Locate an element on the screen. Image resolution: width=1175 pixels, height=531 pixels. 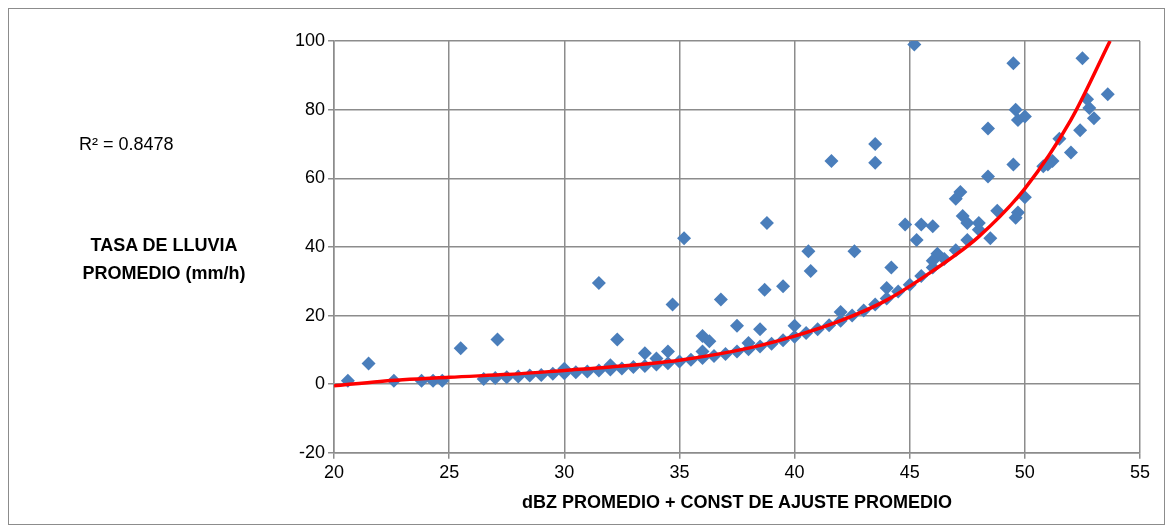
x-tick-label: 35 is located at coordinates (679, 471).